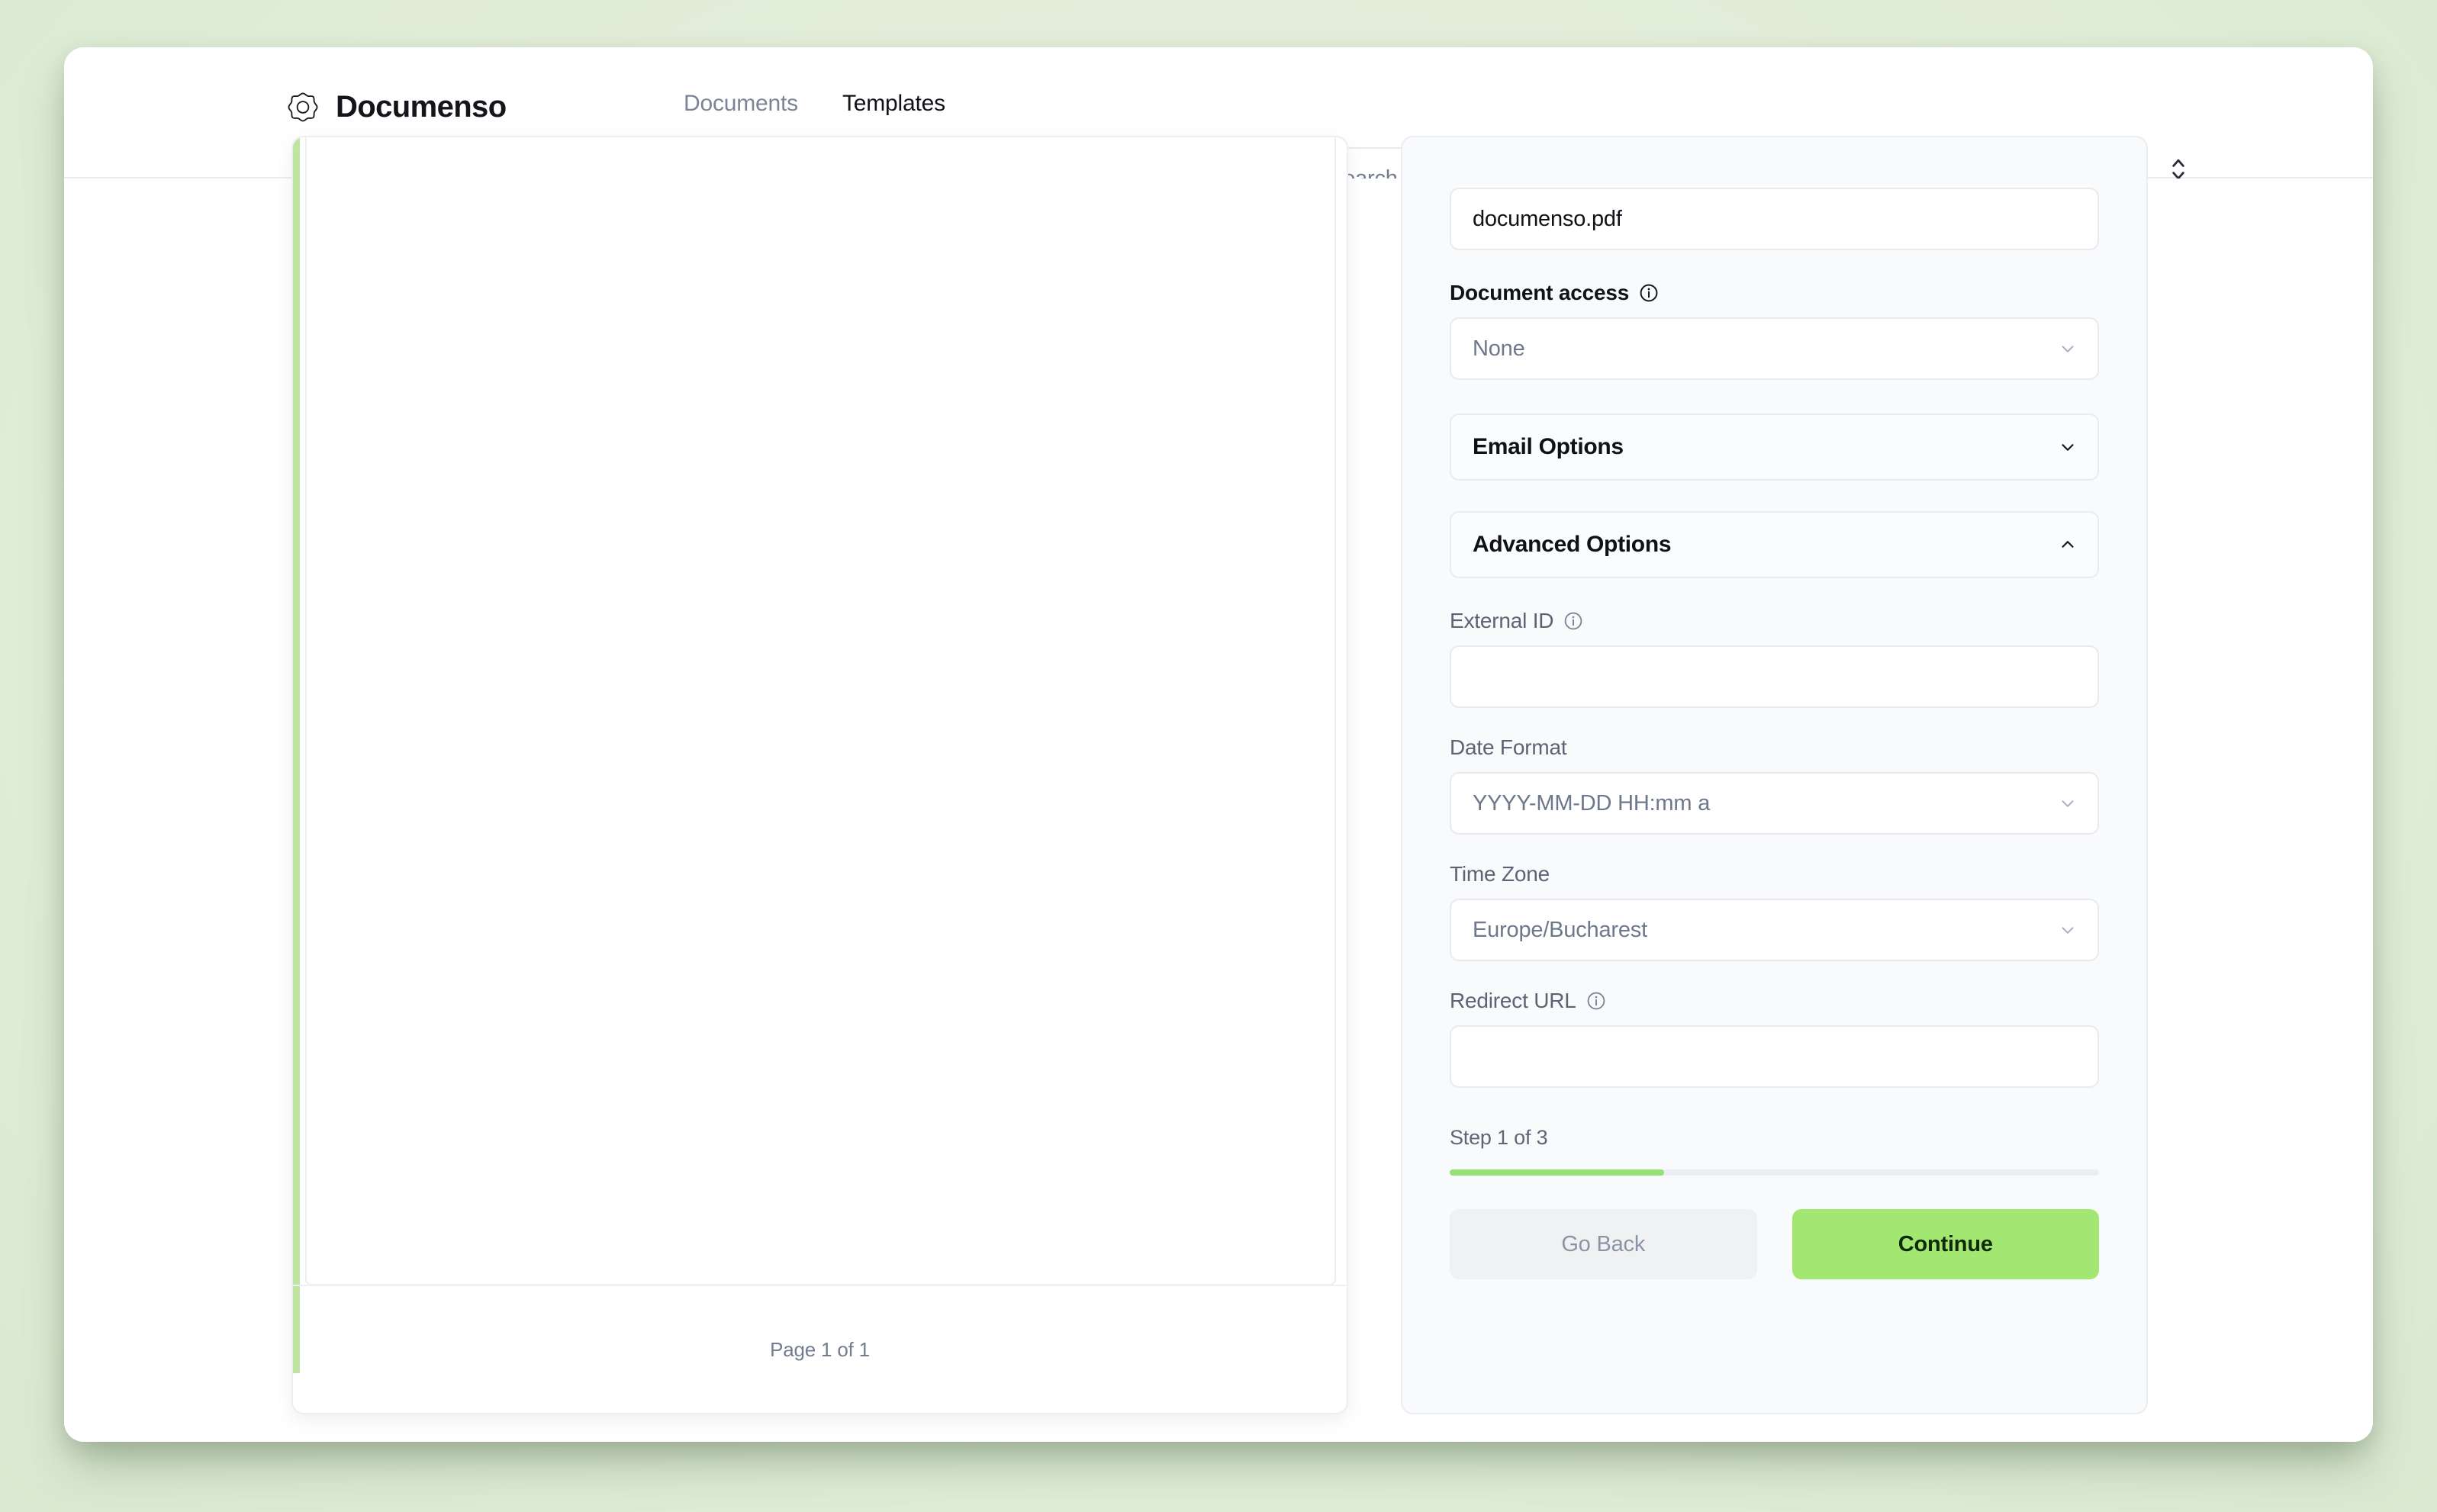 This screenshot has width=2437, height=1512. What do you see at coordinates (1945, 1244) in the screenshot?
I see `continue-button: Continue` at bounding box center [1945, 1244].